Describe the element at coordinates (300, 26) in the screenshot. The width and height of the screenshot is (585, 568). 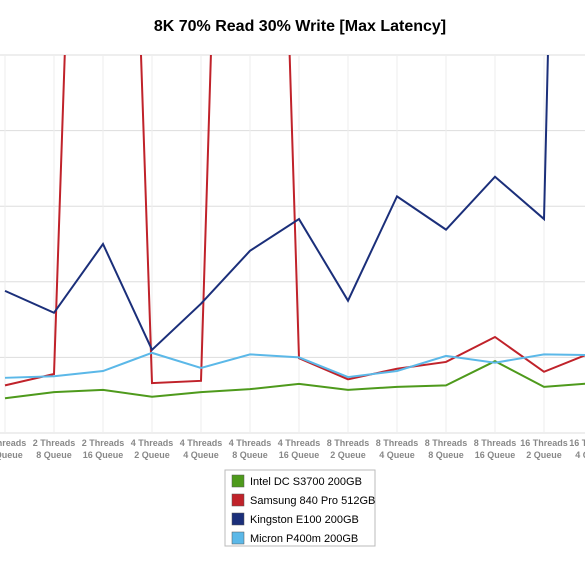
I see `chart-title: 8K 70% Read 30% Write [Max Latency]` at that location.